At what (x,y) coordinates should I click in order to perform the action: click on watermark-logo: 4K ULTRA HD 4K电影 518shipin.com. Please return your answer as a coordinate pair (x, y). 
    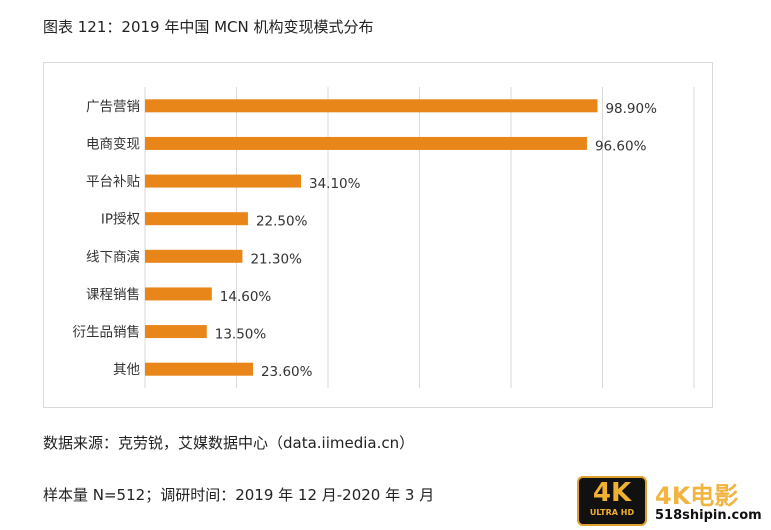
    Looking at the image, I should click on (672, 501).